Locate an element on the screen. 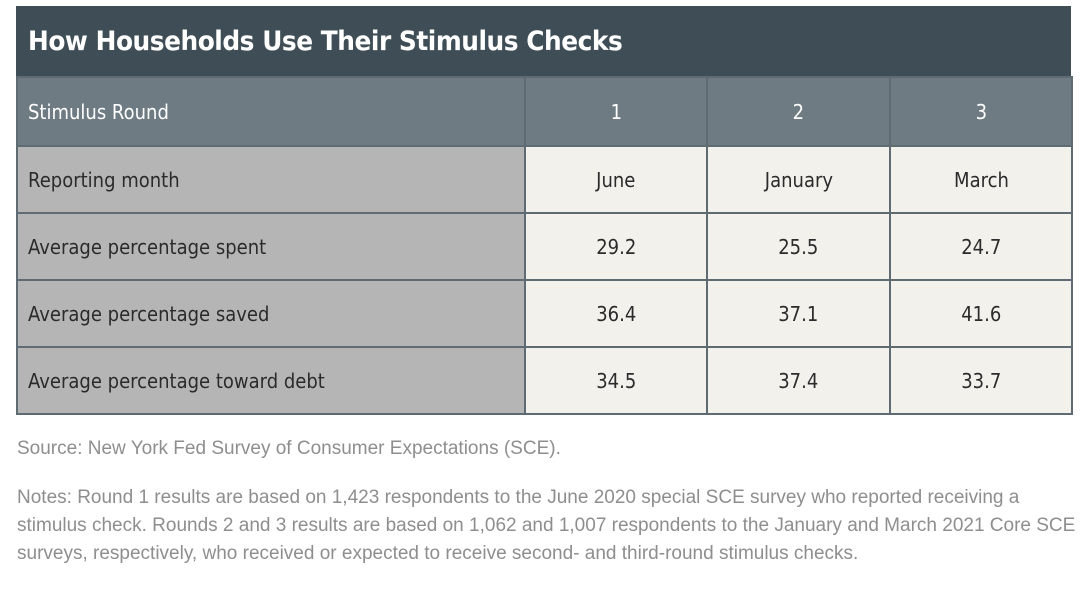 The width and height of the screenshot is (1080, 589). header-round-1: 1 is located at coordinates (616, 111).